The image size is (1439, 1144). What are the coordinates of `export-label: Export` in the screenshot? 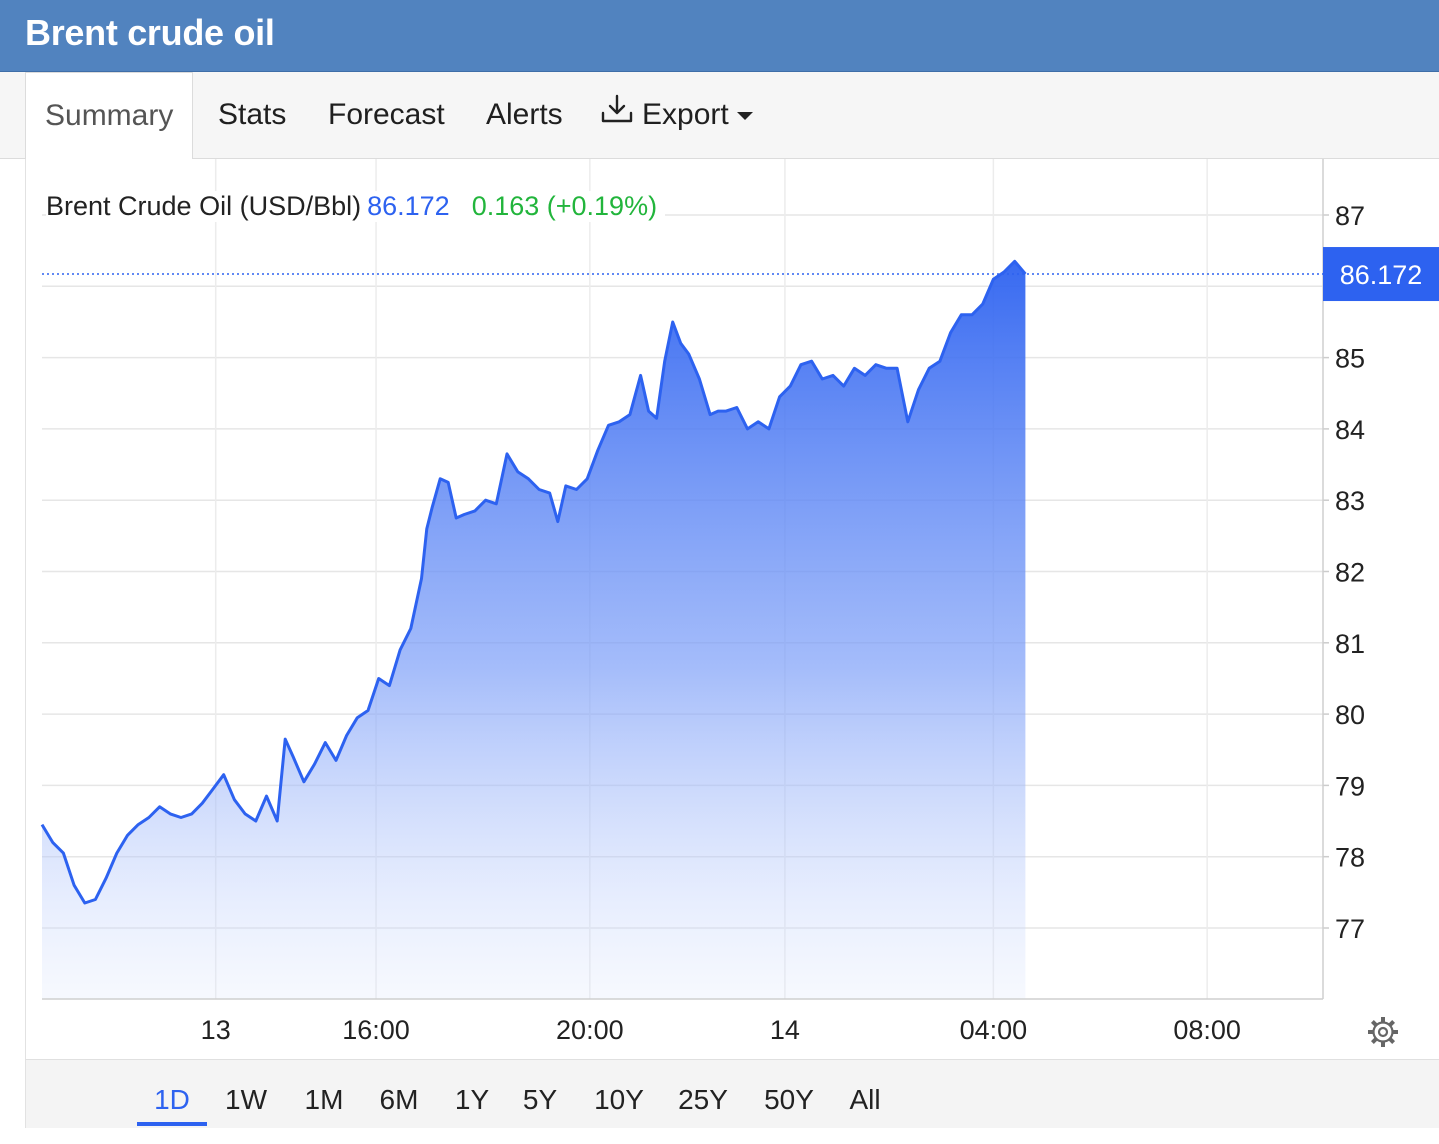 It's located at (685, 114).